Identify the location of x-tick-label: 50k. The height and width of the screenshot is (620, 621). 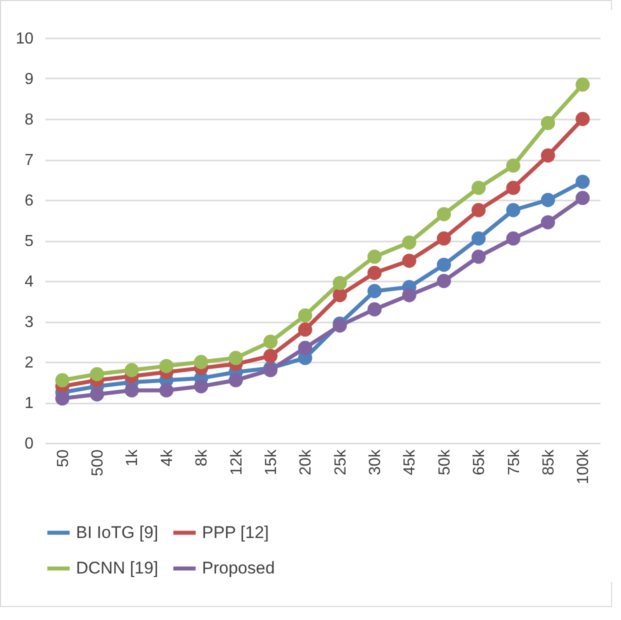
(445, 462).